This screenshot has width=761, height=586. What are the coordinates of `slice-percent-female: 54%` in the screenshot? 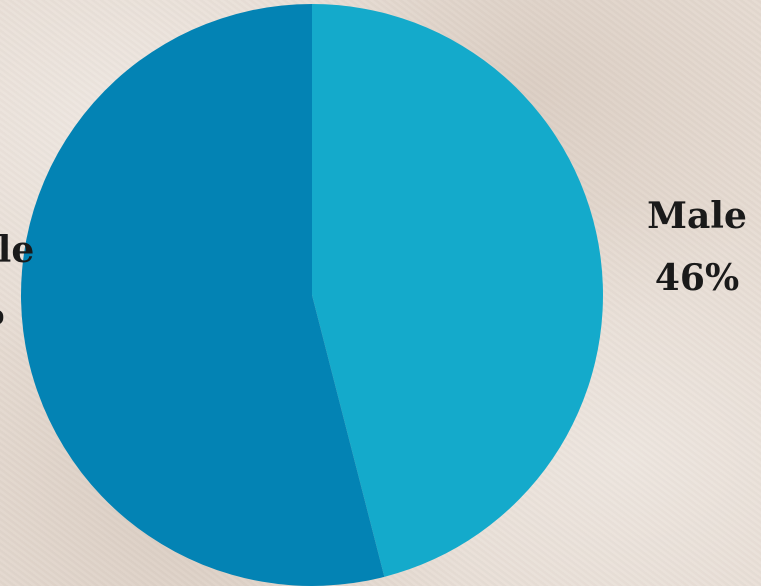 It's located at (2, 312).